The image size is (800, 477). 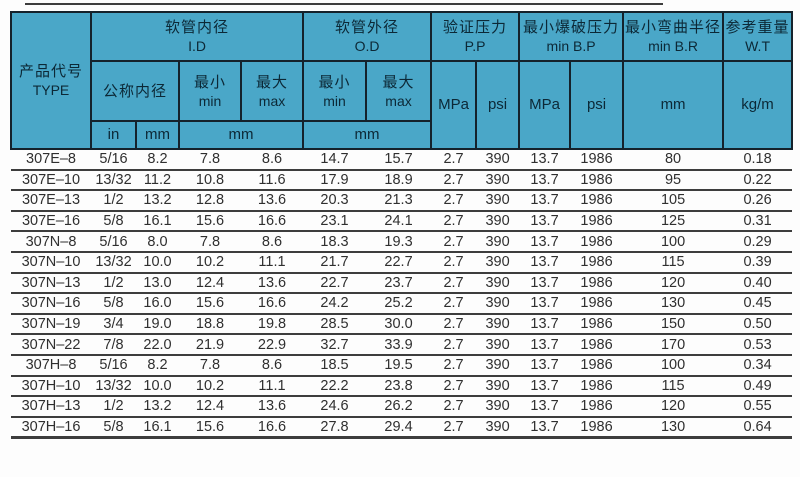 I want to click on table-cell: 33.9, so click(x=399, y=345).